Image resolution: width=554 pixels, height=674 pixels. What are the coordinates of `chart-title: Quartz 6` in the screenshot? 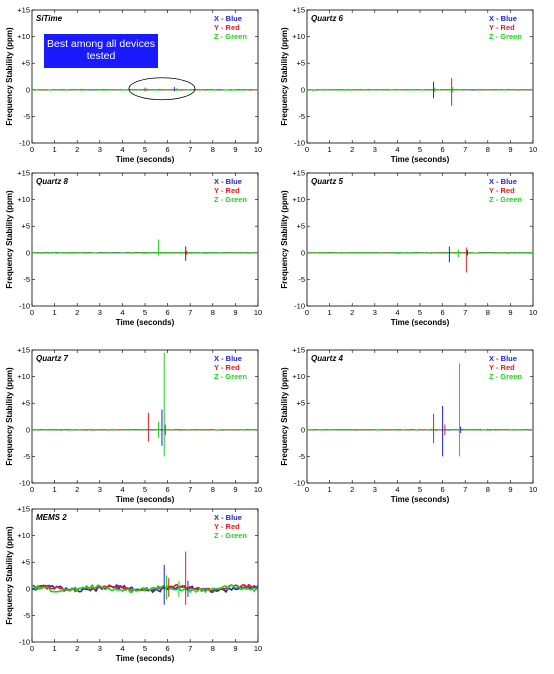 It's located at (327, 18).